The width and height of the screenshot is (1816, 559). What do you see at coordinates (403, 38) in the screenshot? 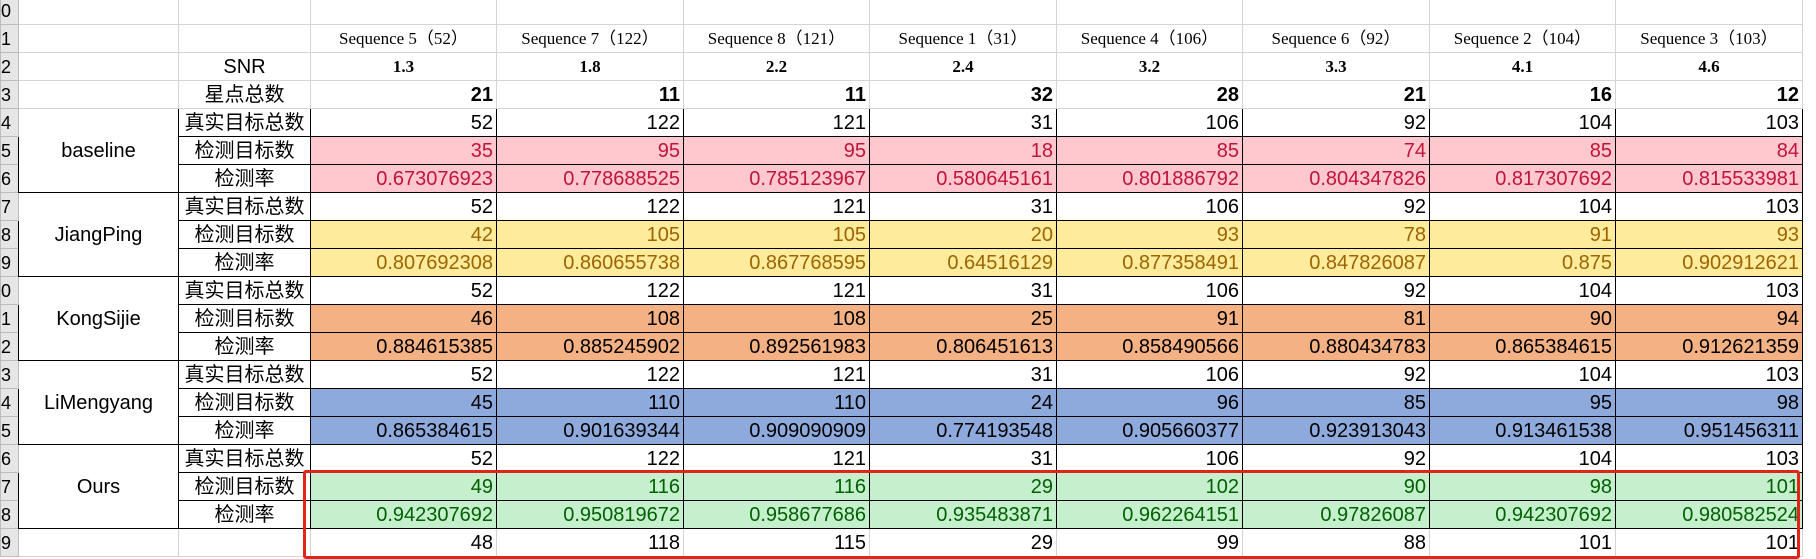
I see `sequence-header-cell: Sequence 5（52）` at bounding box center [403, 38].